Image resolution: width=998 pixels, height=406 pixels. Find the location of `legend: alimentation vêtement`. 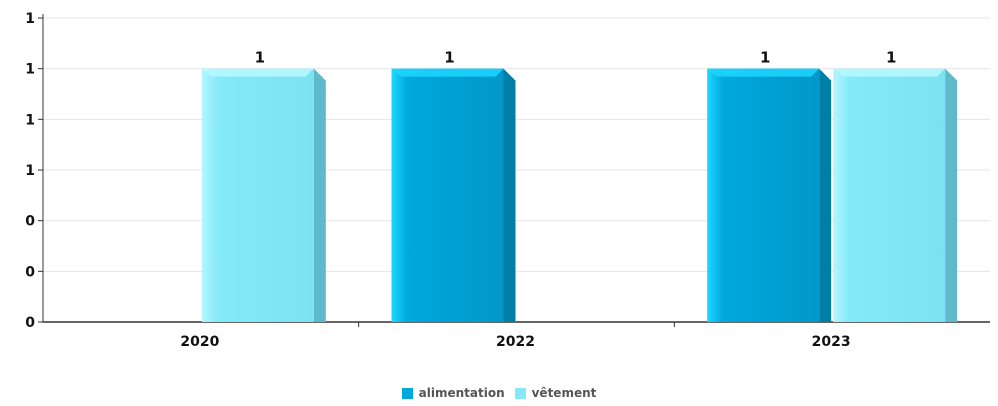

legend: alimentation vêtement is located at coordinates (499, 393).